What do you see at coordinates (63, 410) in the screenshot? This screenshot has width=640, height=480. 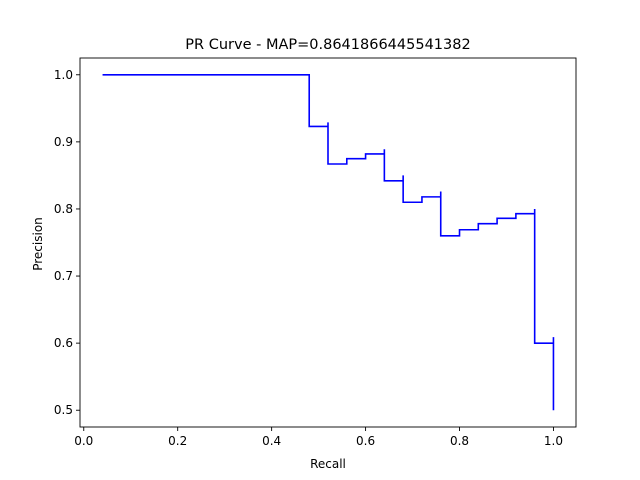 I see `y-tick-label: 0.5` at bounding box center [63, 410].